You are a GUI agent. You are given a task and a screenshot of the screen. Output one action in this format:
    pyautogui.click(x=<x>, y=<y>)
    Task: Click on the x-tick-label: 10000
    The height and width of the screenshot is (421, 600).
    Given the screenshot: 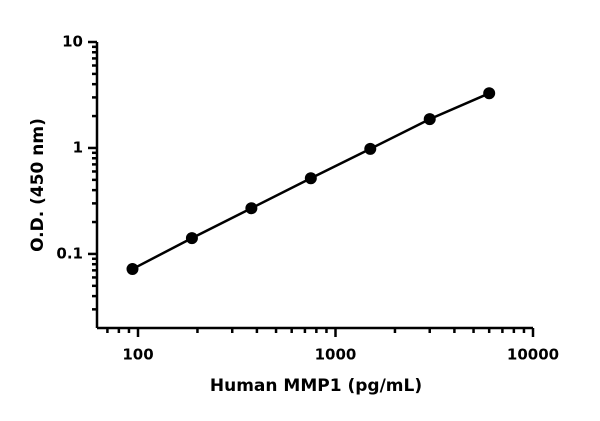 What is the action you would take?
    pyautogui.click(x=533, y=355)
    